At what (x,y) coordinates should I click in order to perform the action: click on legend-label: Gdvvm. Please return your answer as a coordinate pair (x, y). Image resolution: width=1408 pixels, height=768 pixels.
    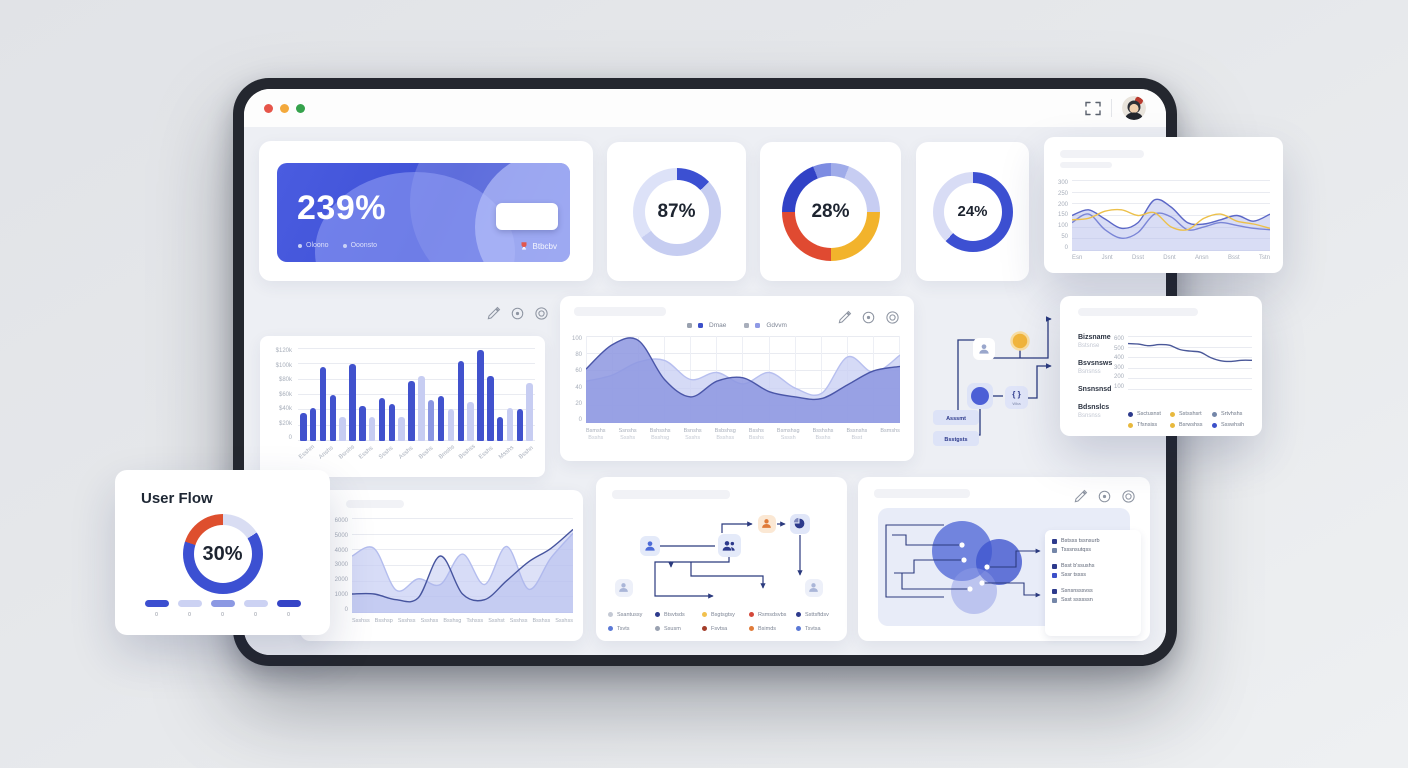
    Looking at the image, I should click on (776, 325).